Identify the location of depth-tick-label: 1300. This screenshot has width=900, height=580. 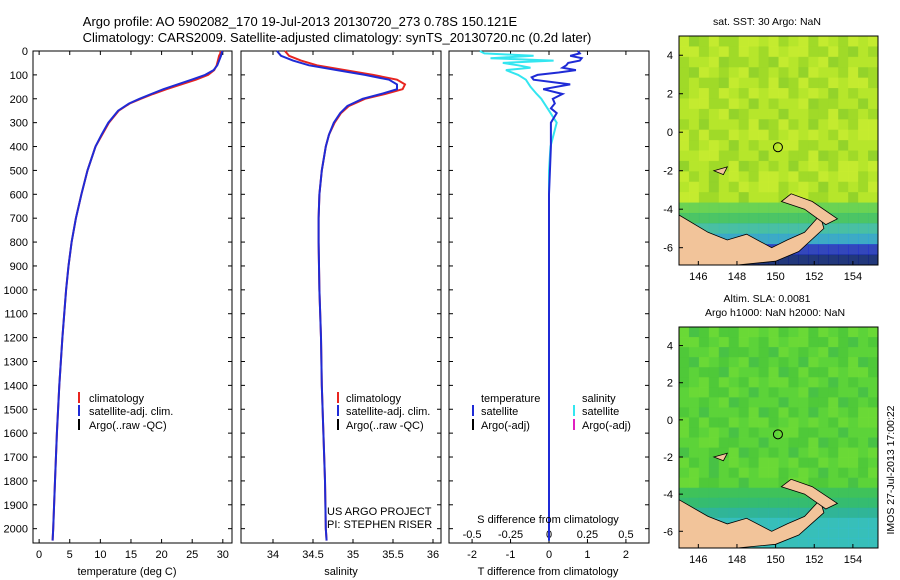
(16, 362).